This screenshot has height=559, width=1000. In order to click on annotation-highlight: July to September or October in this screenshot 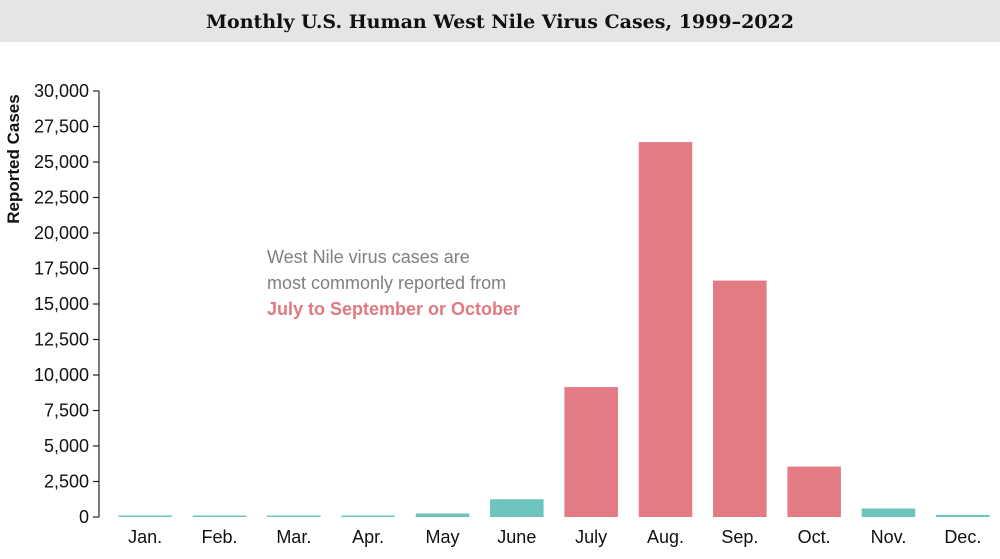, I will do `click(394, 309)`.